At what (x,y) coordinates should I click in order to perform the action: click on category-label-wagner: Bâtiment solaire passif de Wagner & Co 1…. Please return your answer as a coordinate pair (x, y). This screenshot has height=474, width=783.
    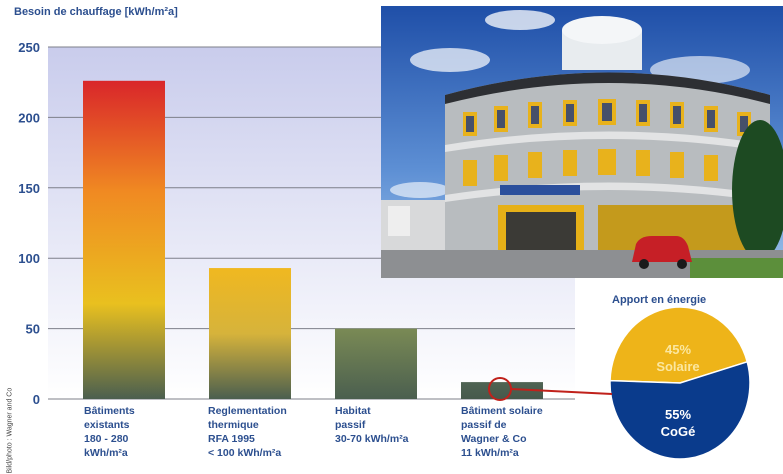
    Looking at the image, I should click on (502, 432).